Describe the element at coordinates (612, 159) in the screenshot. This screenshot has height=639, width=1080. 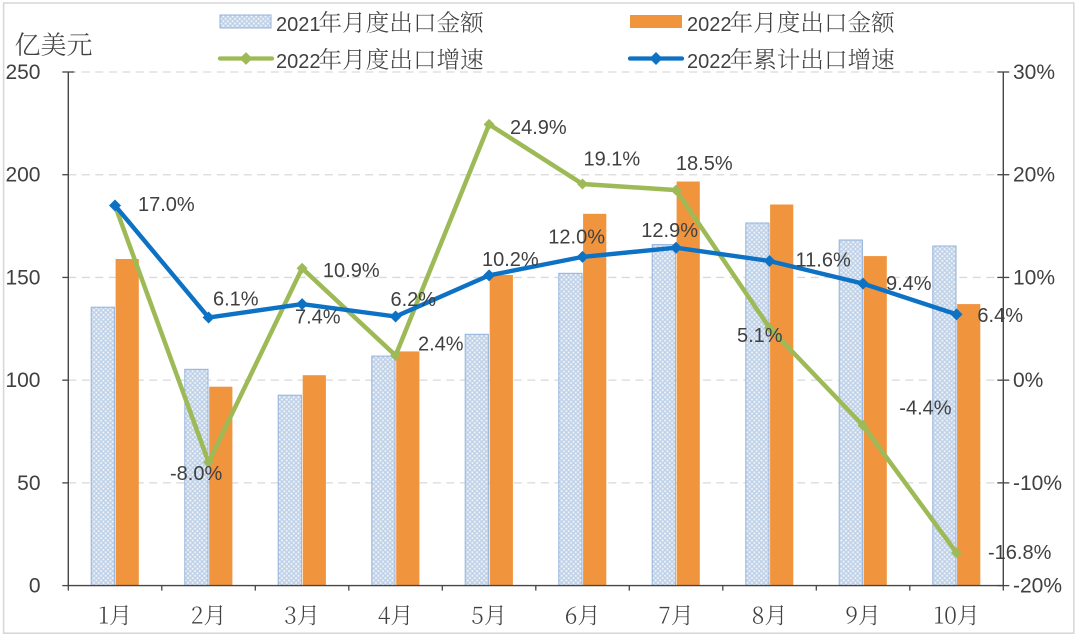
I see `svg-text: 19.1%` at that location.